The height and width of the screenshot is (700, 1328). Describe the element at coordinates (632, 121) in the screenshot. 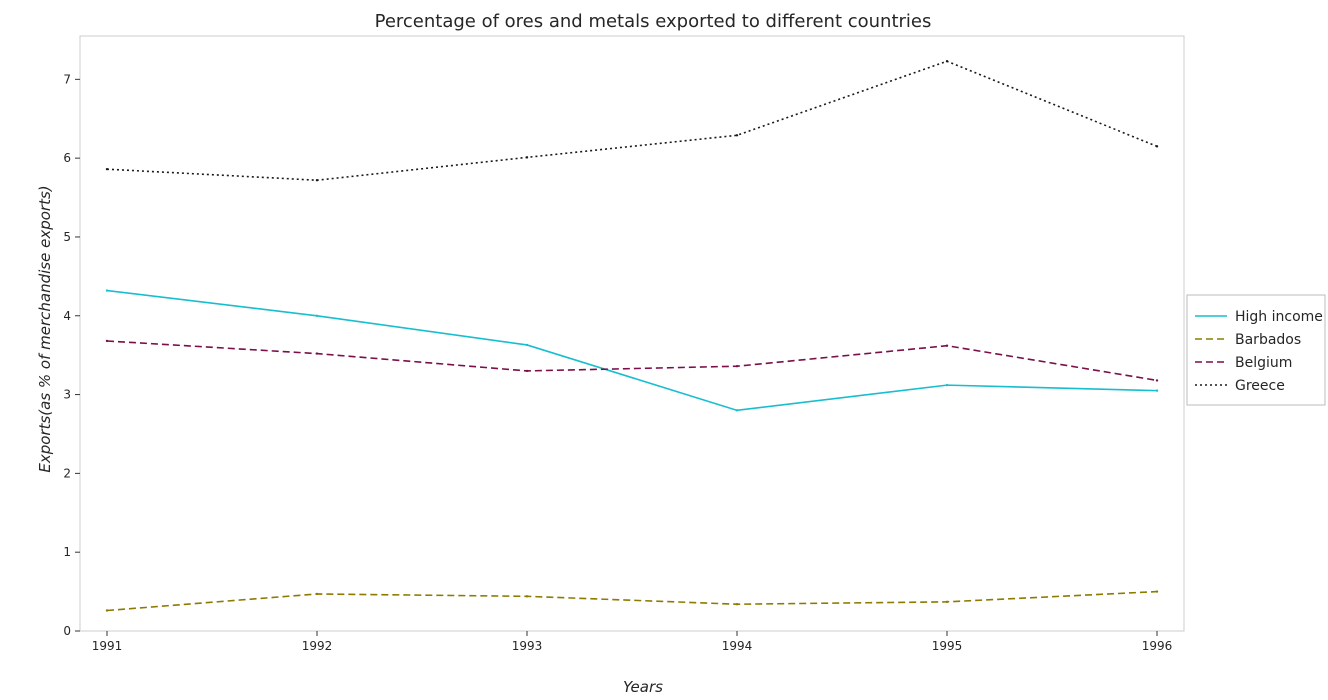

I see `series-line-greece` at that location.